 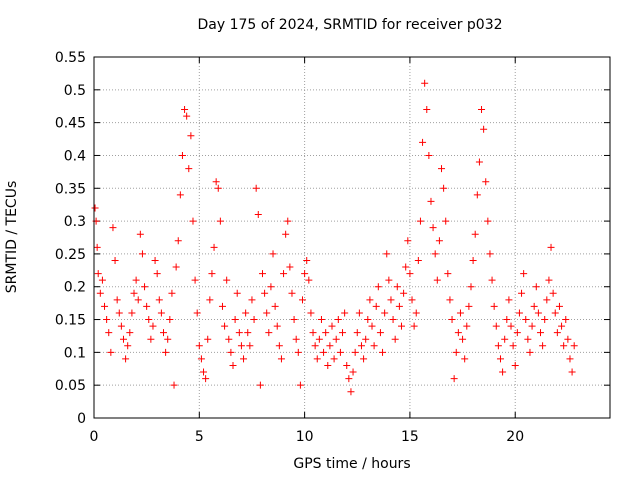 I want to click on x-tick-label: 5, so click(x=199, y=437).